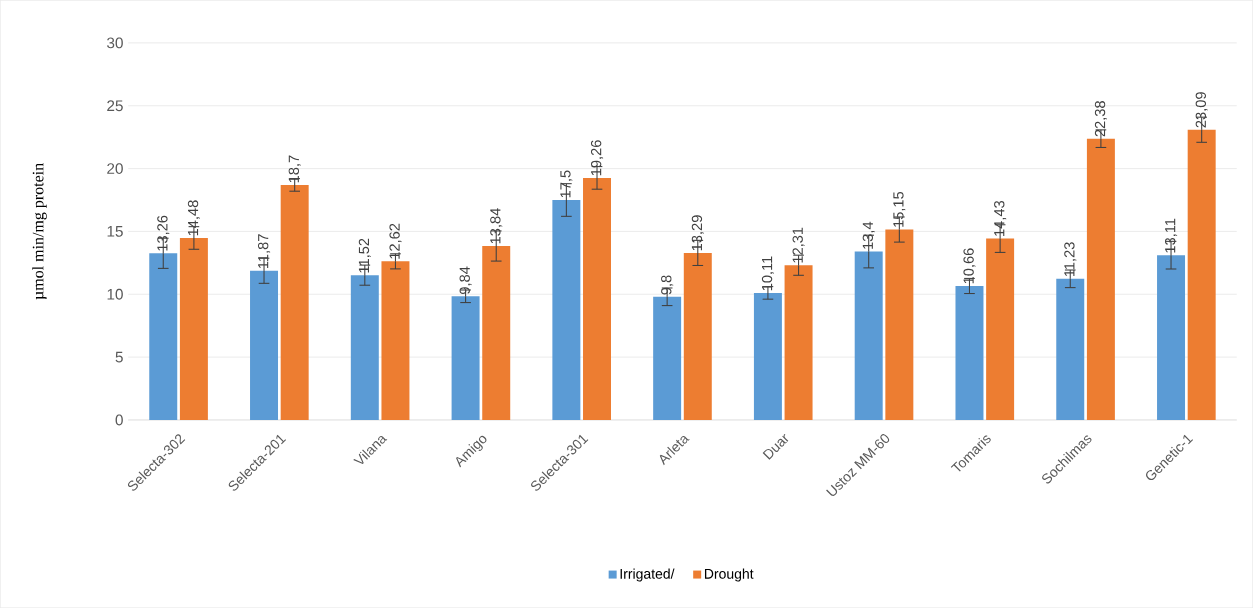 The image size is (1253, 608). Describe the element at coordinates (193, 218) in the screenshot. I see `data-label: 14,48` at that location.